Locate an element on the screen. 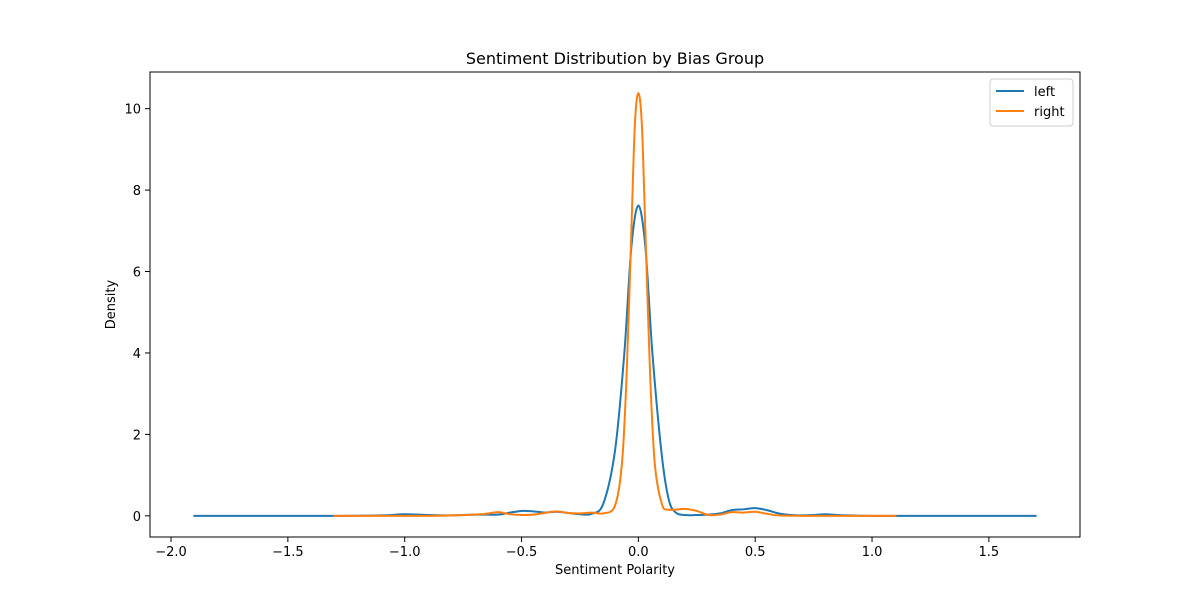 This screenshot has width=1200, height=600. x-tick-label: −1.0 is located at coordinates (405, 552).